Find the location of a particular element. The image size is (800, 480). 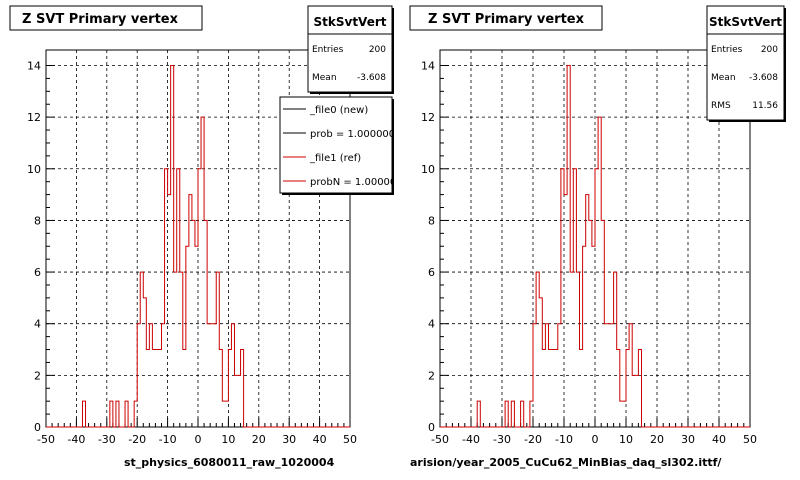

stats-row-label: RMS is located at coordinates (721, 106).